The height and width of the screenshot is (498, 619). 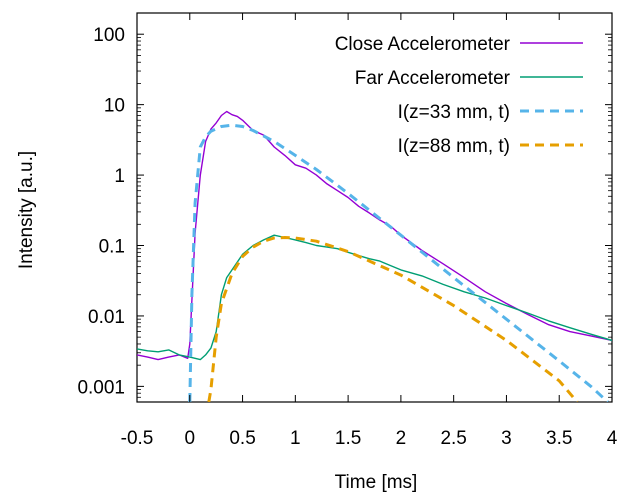 What do you see at coordinates (348, 438) in the screenshot?
I see `x-tick-label: 1.5` at bounding box center [348, 438].